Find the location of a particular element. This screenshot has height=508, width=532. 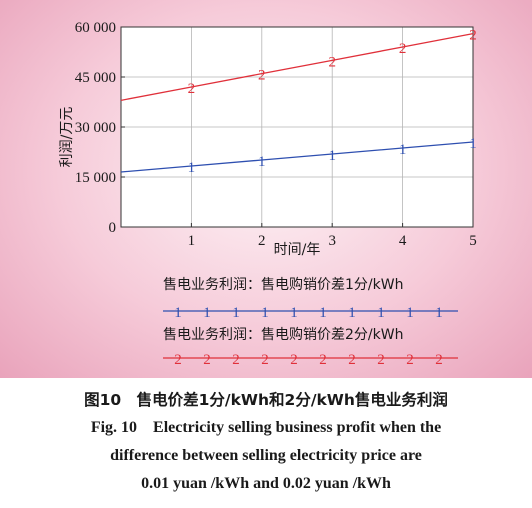

x-tick-label: 3 is located at coordinates (332, 241).